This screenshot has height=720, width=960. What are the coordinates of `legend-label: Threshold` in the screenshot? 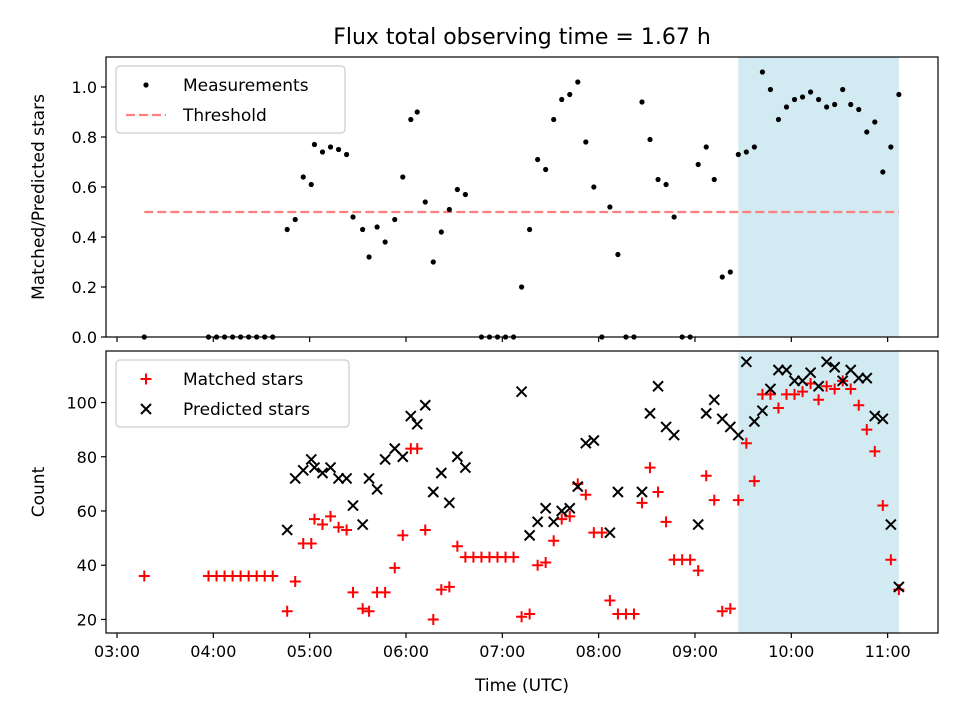 It's located at (224, 116).